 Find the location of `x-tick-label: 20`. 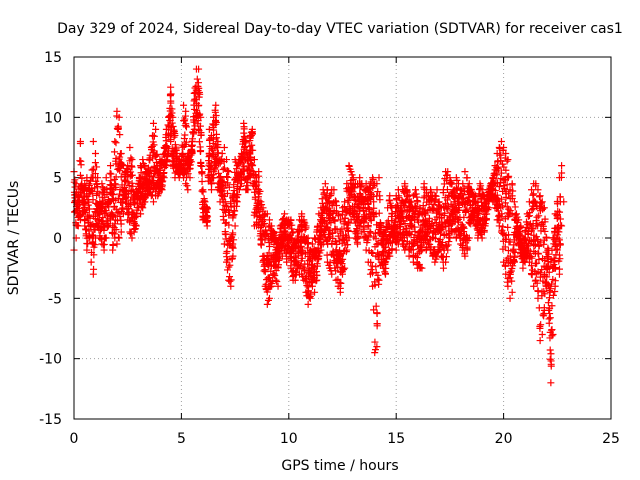

x-tick-label: 20 is located at coordinates (504, 439).